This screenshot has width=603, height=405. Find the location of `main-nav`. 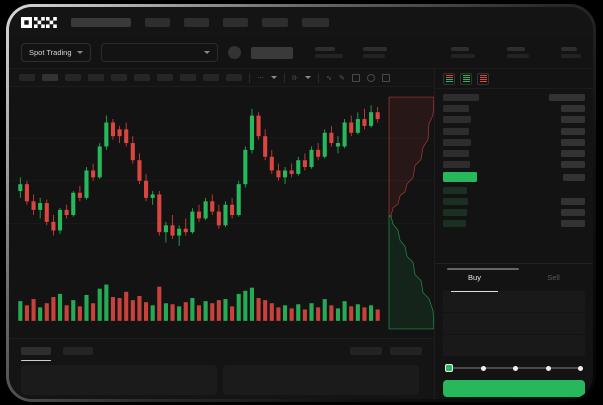

main-nav is located at coordinates (200, 22).